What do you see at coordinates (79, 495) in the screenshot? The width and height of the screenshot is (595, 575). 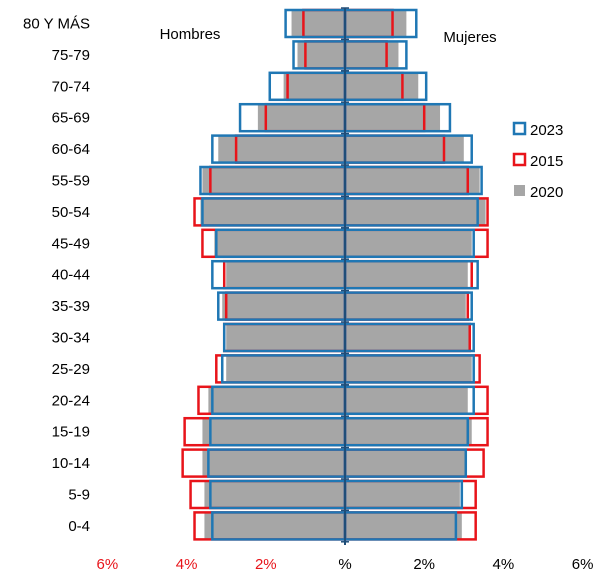 I see `age-label-5-9: 5-9` at bounding box center [79, 495].